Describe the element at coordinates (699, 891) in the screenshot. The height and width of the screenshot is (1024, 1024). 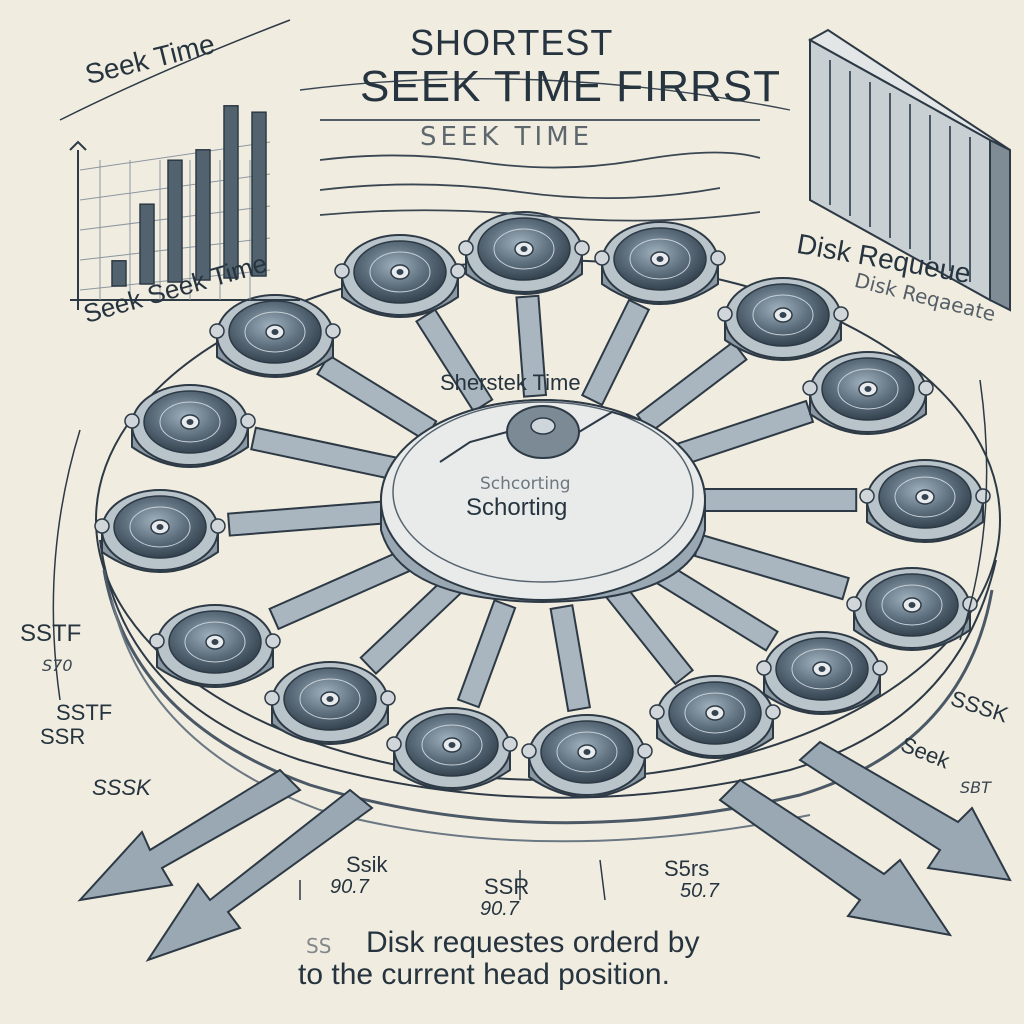
I see `bottom-label-6: 50.7` at that location.